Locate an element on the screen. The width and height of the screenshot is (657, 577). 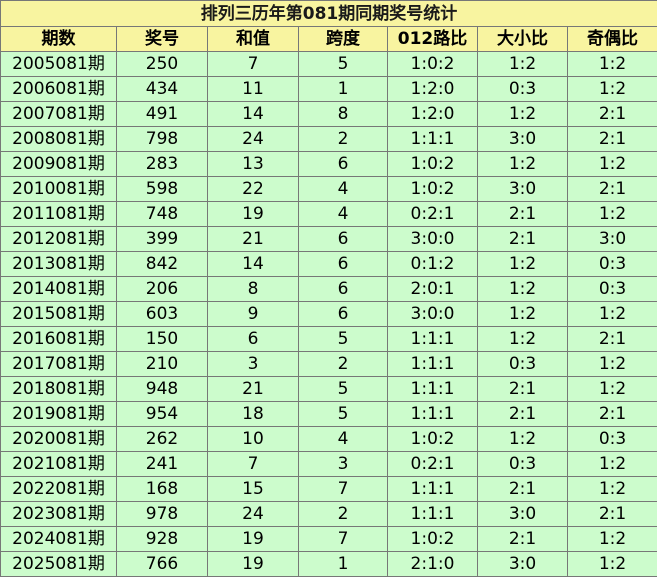
data-cell: 2005081期 is located at coordinates (59, 64).